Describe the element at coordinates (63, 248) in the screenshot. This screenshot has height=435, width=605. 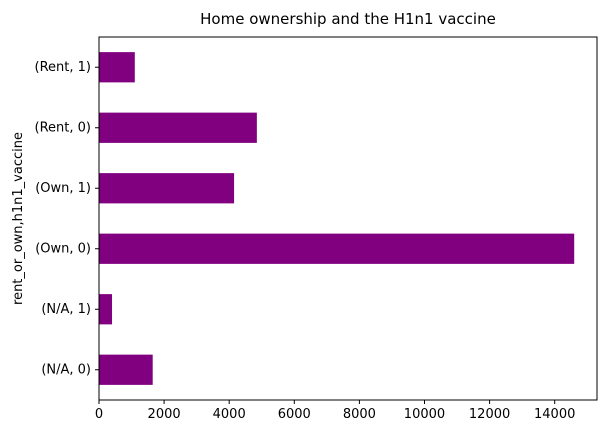
I see `y-tick-label-2: (Own, 0)` at that location.